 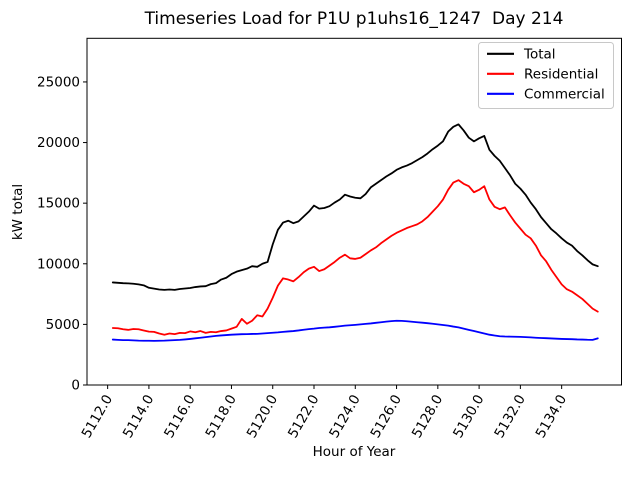 What do you see at coordinates (18, 212) in the screenshot?
I see `y-axis-label: kW total` at bounding box center [18, 212].